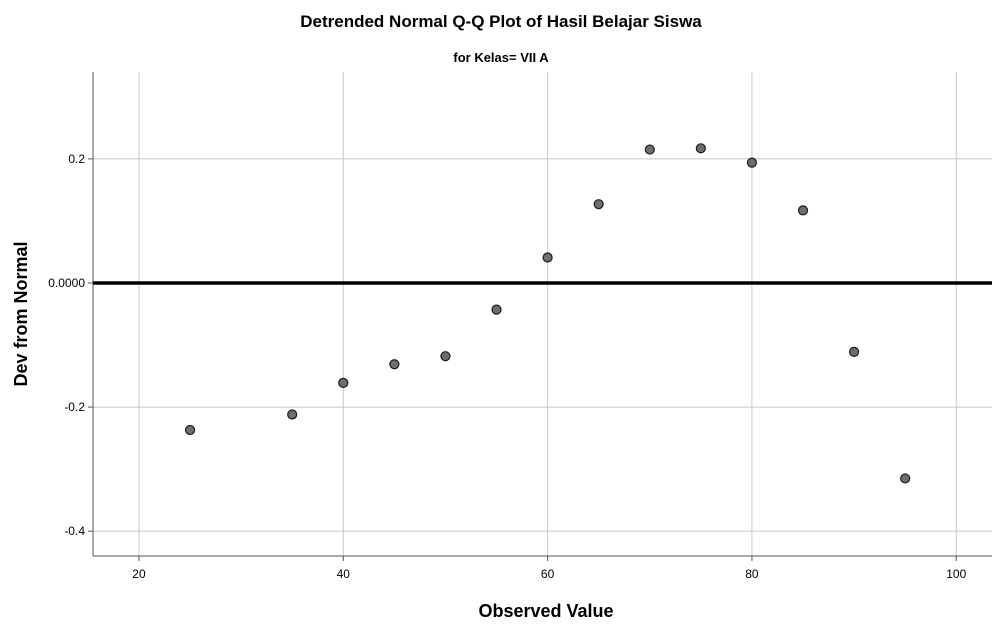 Image resolution: width=992 pixels, height=625 pixels. Describe the element at coordinates (545, 611) in the screenshot. I see `x-axis-title: Observed Value` at that location.